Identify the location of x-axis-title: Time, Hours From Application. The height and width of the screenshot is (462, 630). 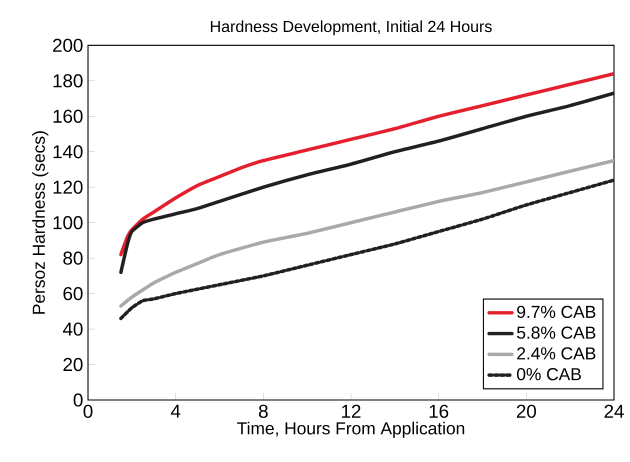
(350, 430).